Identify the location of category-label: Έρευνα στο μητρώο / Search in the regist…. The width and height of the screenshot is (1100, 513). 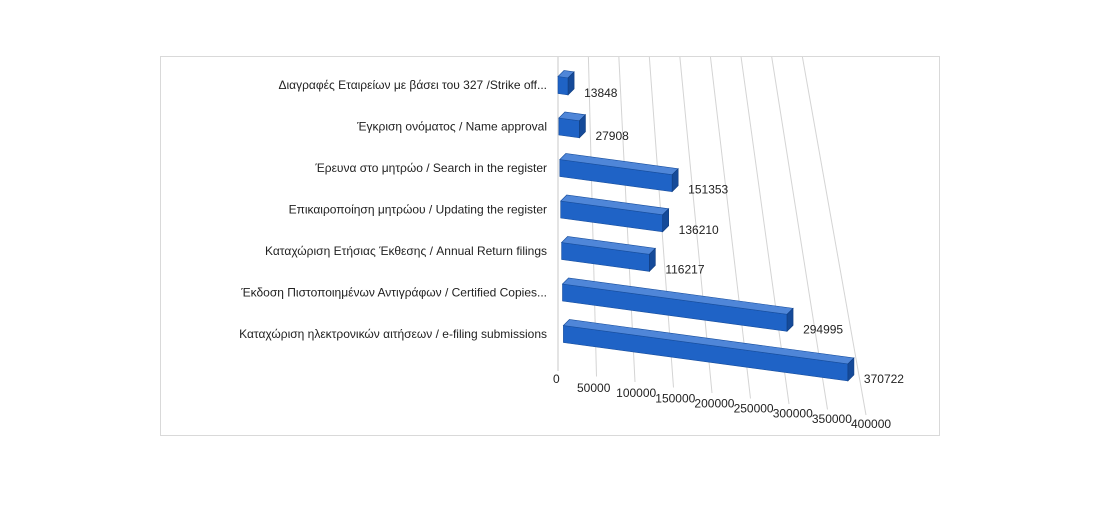
(430, 168).